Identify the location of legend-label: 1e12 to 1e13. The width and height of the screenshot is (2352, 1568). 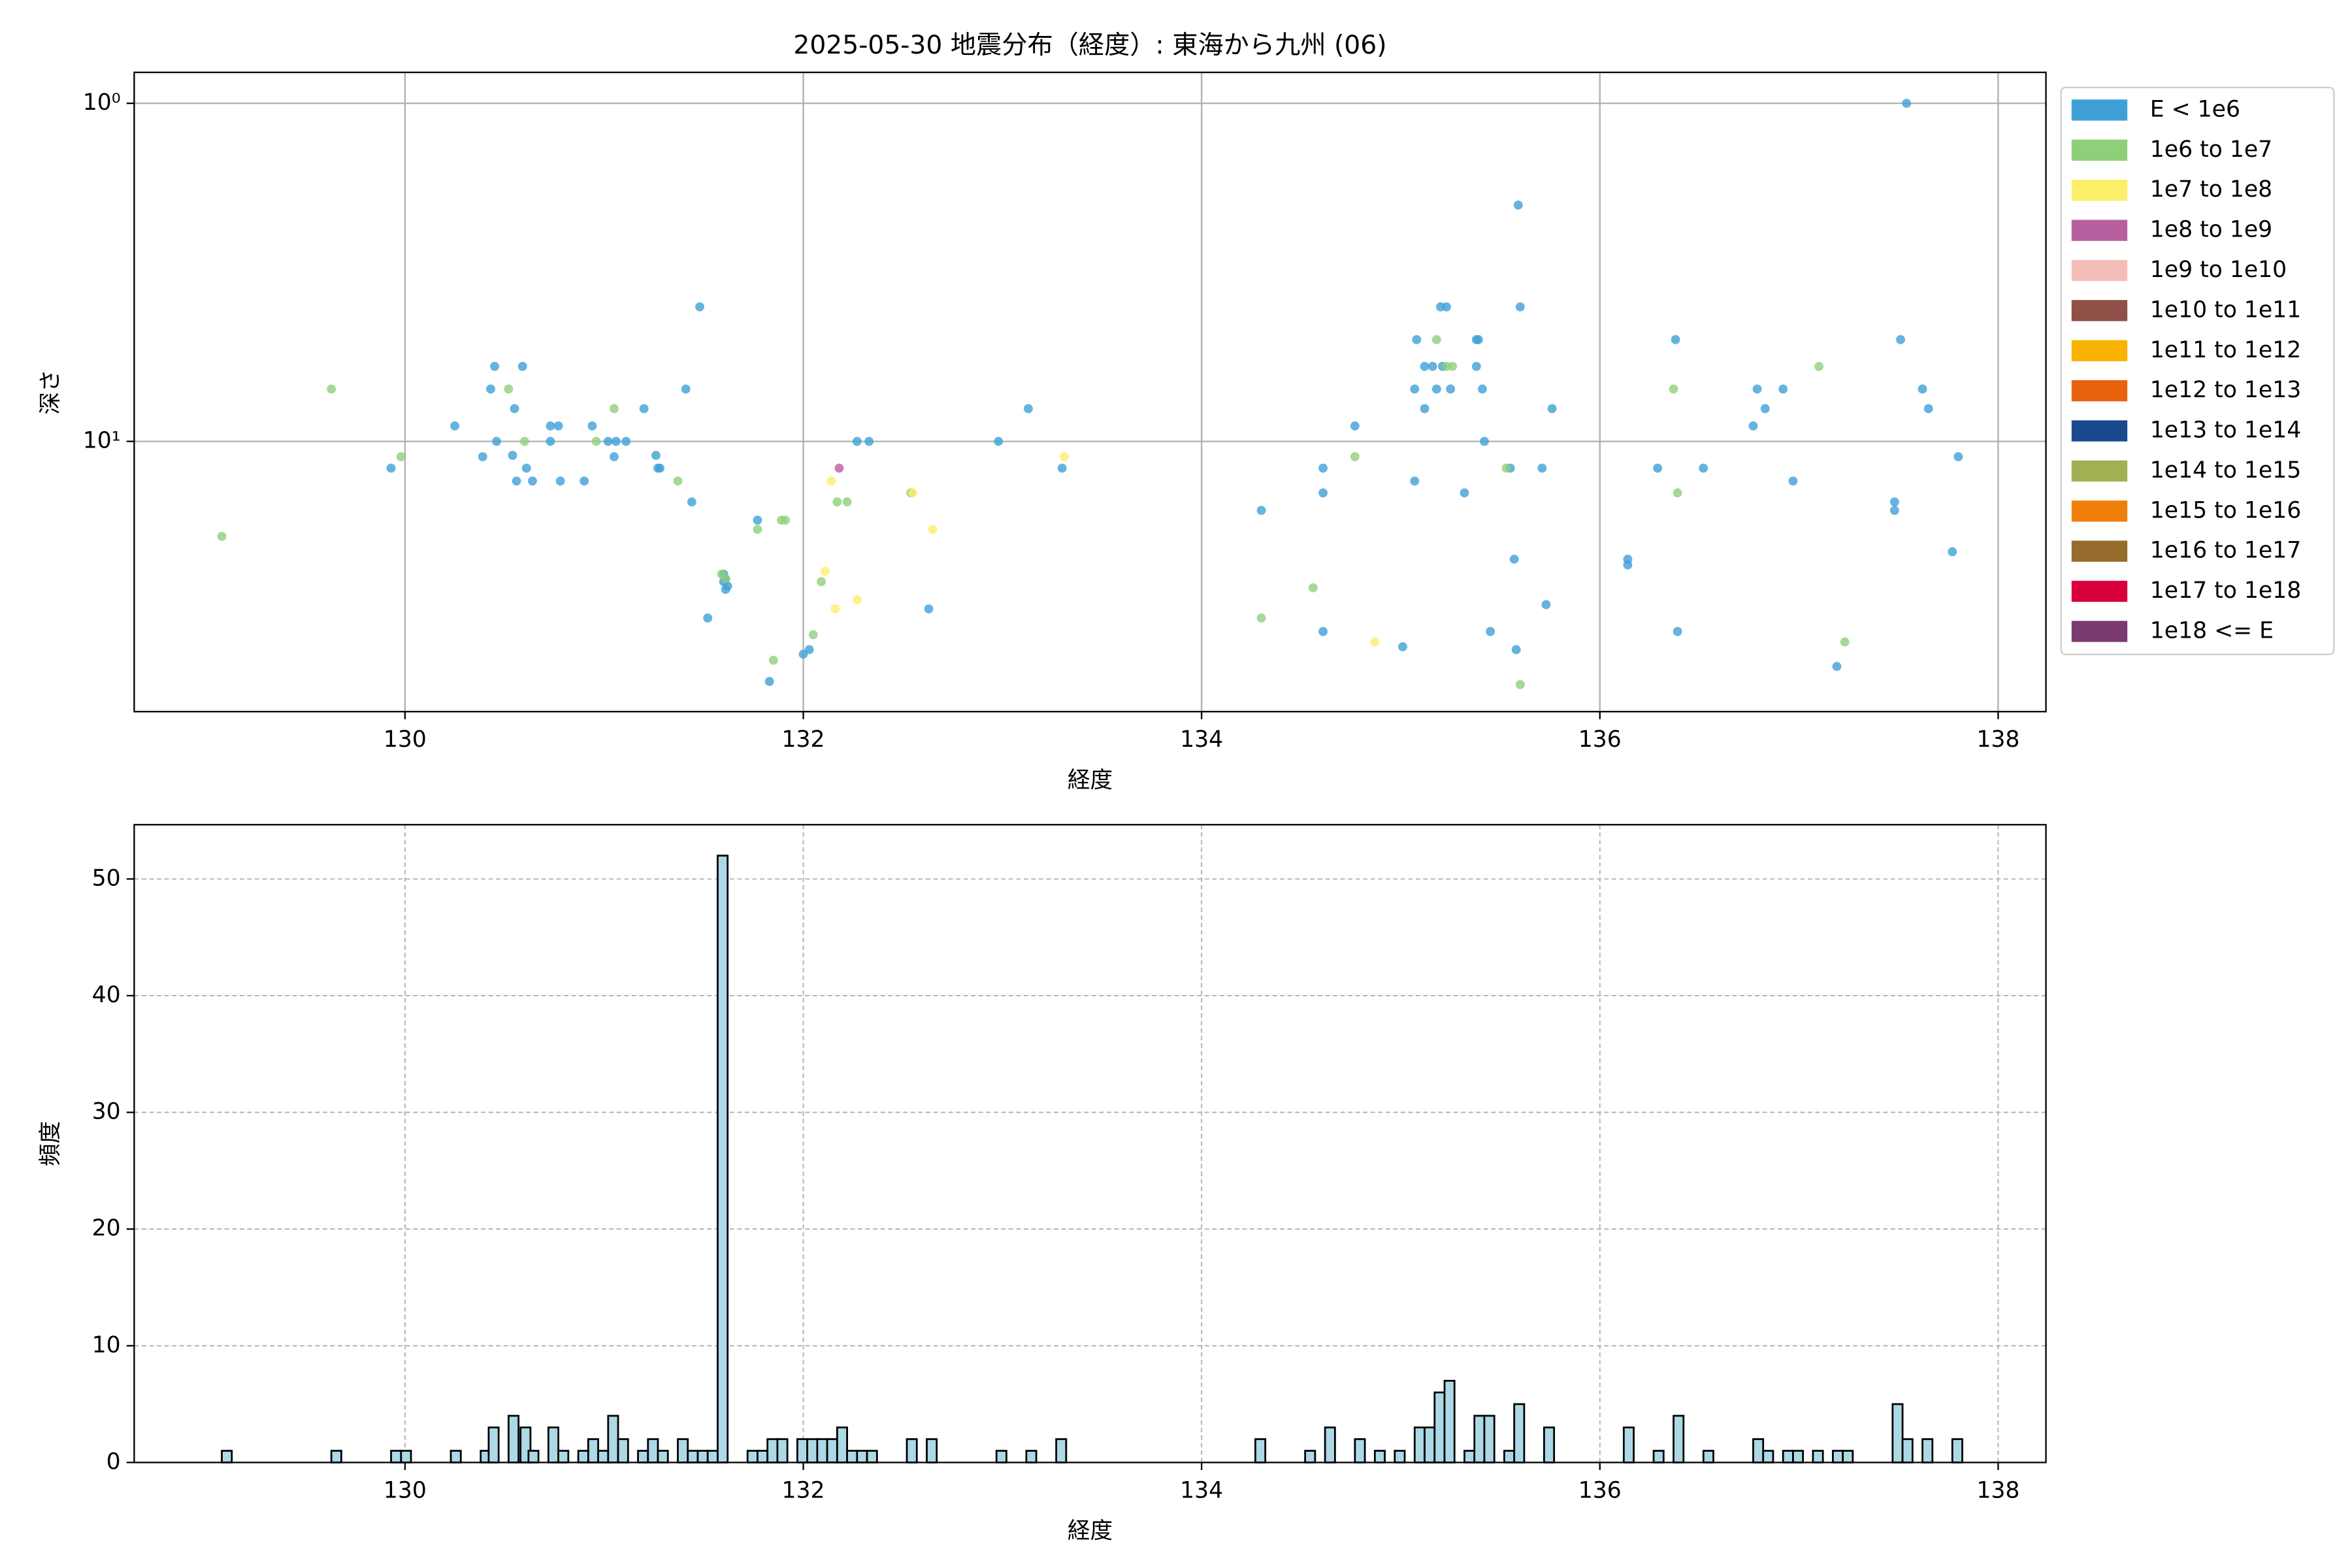
(2225, 390).